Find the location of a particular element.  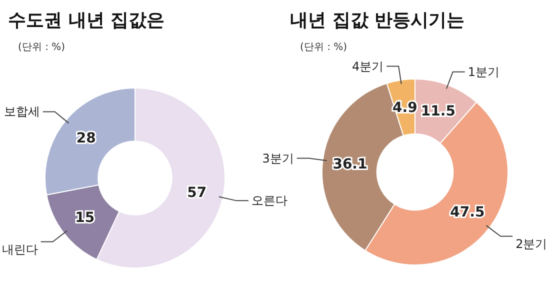

chart-title: 내년 집값 반등시기는 is located at coordinates (377, 20).